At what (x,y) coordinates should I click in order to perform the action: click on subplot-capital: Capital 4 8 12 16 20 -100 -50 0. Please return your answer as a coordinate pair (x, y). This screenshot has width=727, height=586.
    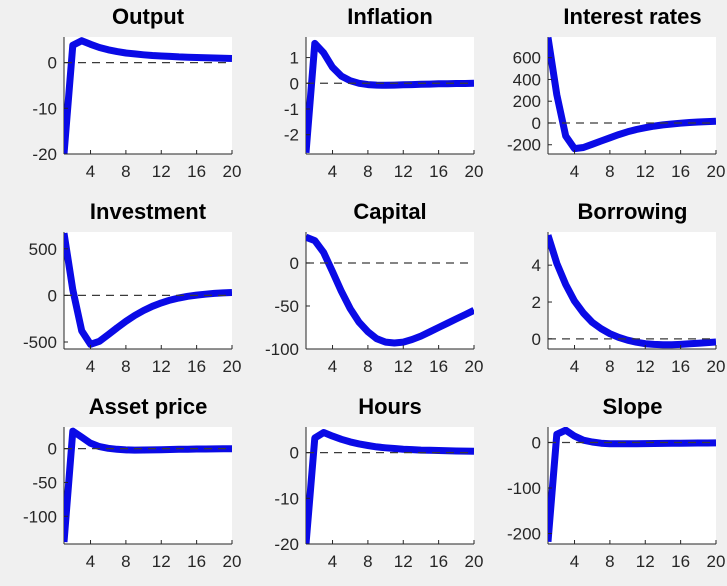
    Looking at the image, I should click on (363, 292).